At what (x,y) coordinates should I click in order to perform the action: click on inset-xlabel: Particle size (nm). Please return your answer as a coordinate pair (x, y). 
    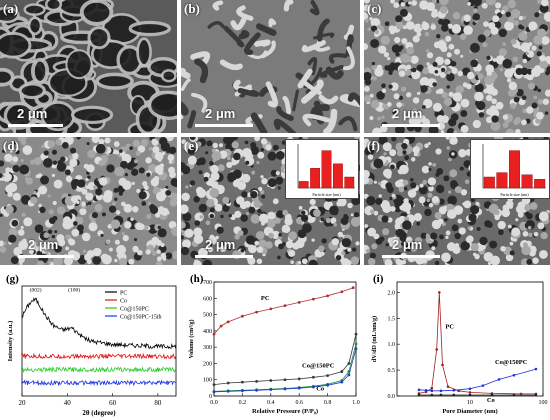
    Looking at the image, I should click on (326, 194).